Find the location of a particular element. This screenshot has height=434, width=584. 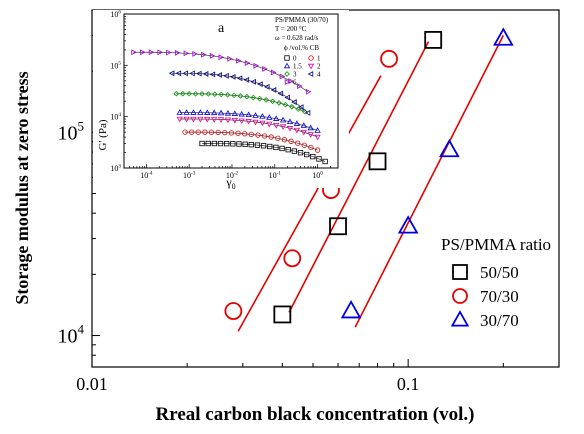

inset-y-tick-label-base: 10 is located at coordinates (114, 14).